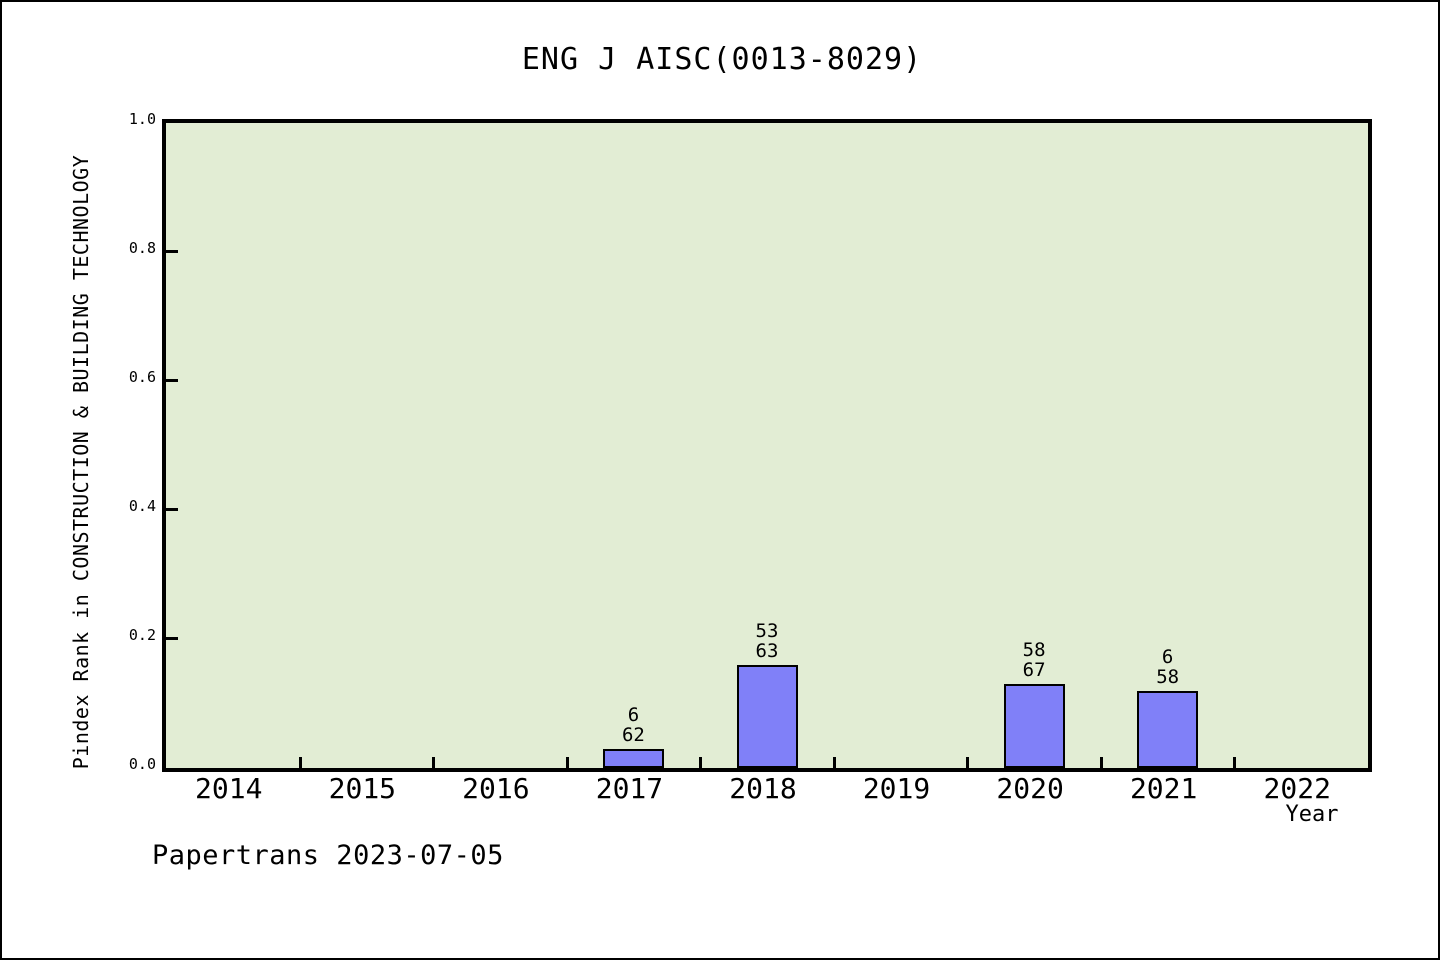 The width and height of the screenshot is (1440, 962). I want to click on bar-2017, so click(633, 758).